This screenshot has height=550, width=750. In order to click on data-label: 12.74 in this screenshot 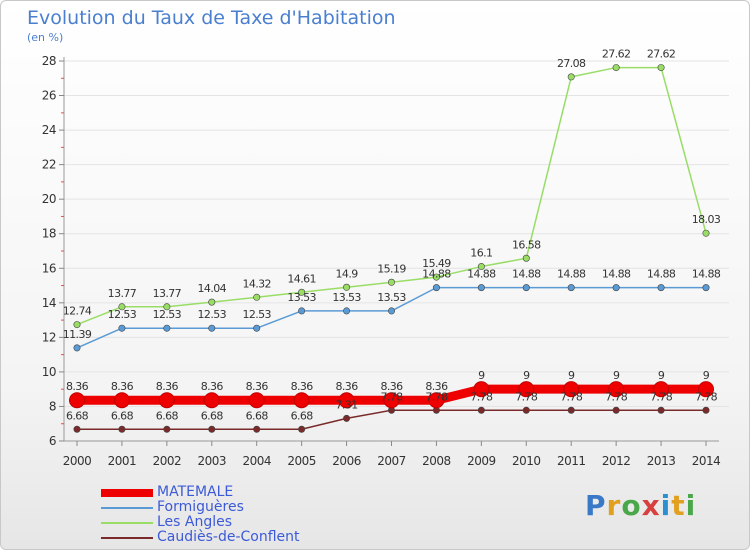, I will do `click(77, 311)`.